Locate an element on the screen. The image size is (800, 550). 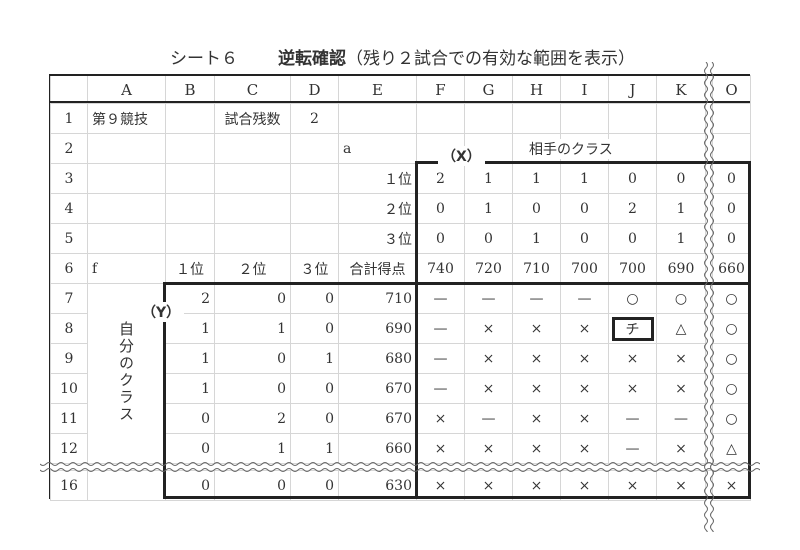
cell-E2: a is located at coordinates (377, 148).